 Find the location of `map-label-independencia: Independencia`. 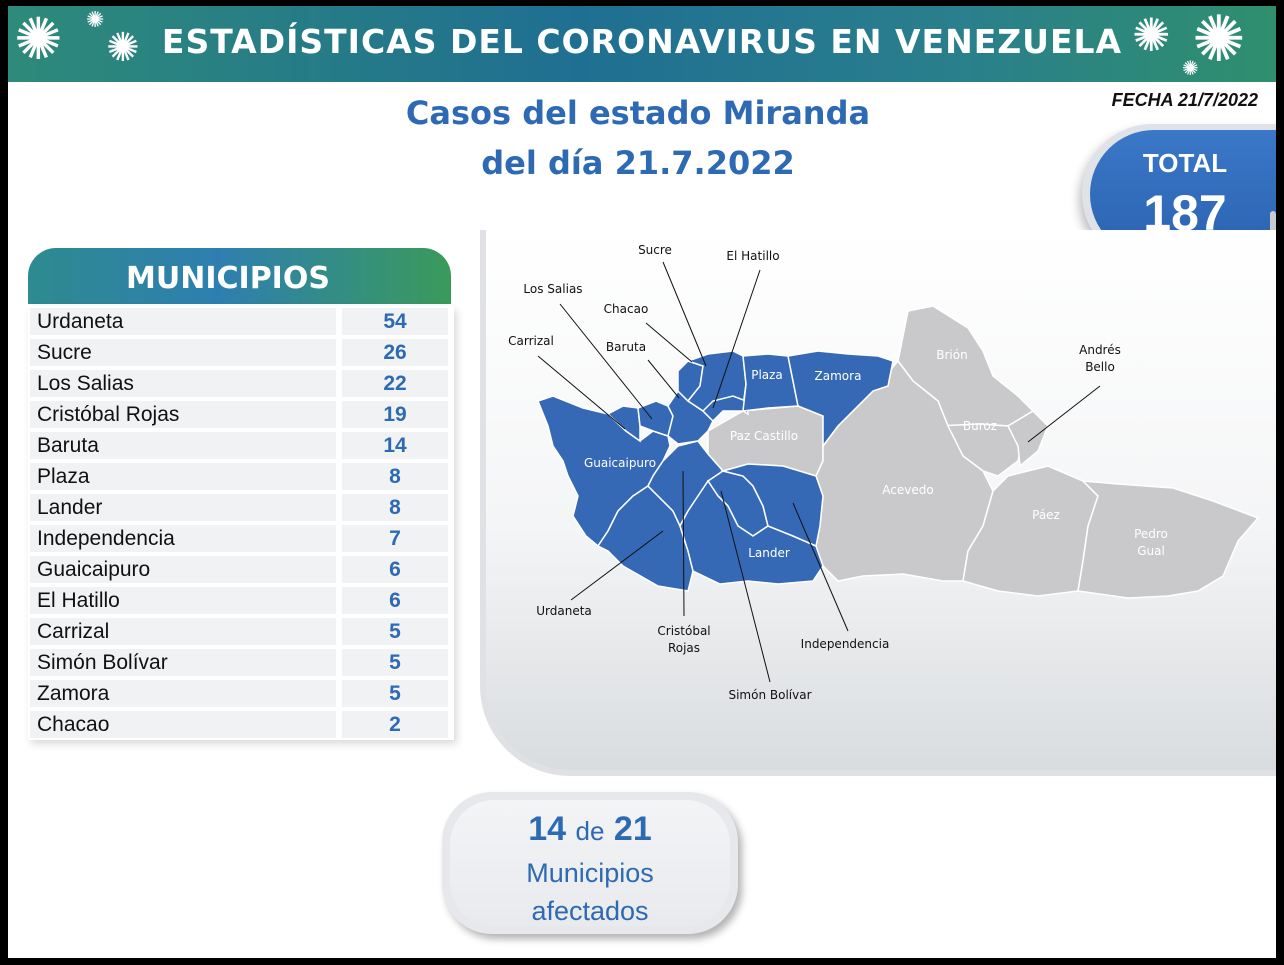

map-label-independencia: Independencia is located at coordinates (845, 644).